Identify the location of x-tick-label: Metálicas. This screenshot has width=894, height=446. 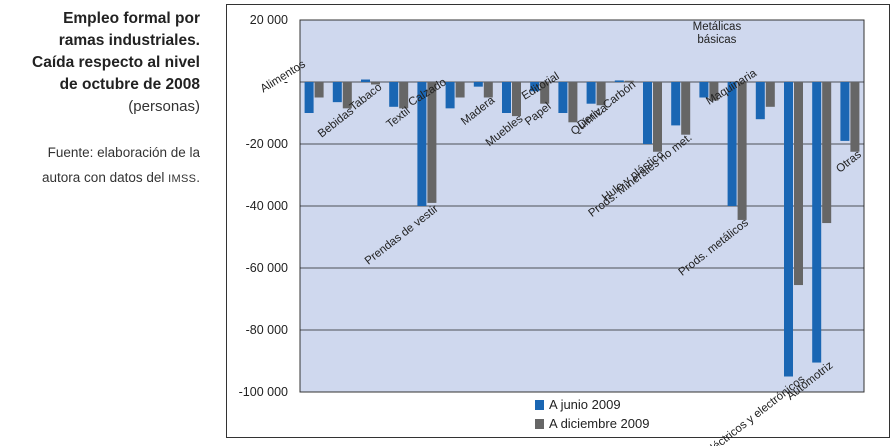
(717, 27).